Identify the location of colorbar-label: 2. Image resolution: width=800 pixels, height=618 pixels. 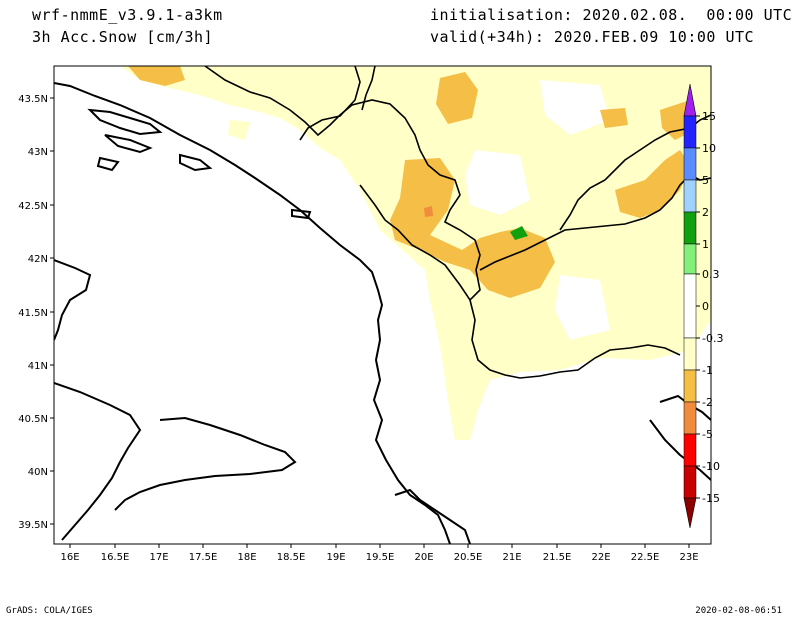
(705, 212).